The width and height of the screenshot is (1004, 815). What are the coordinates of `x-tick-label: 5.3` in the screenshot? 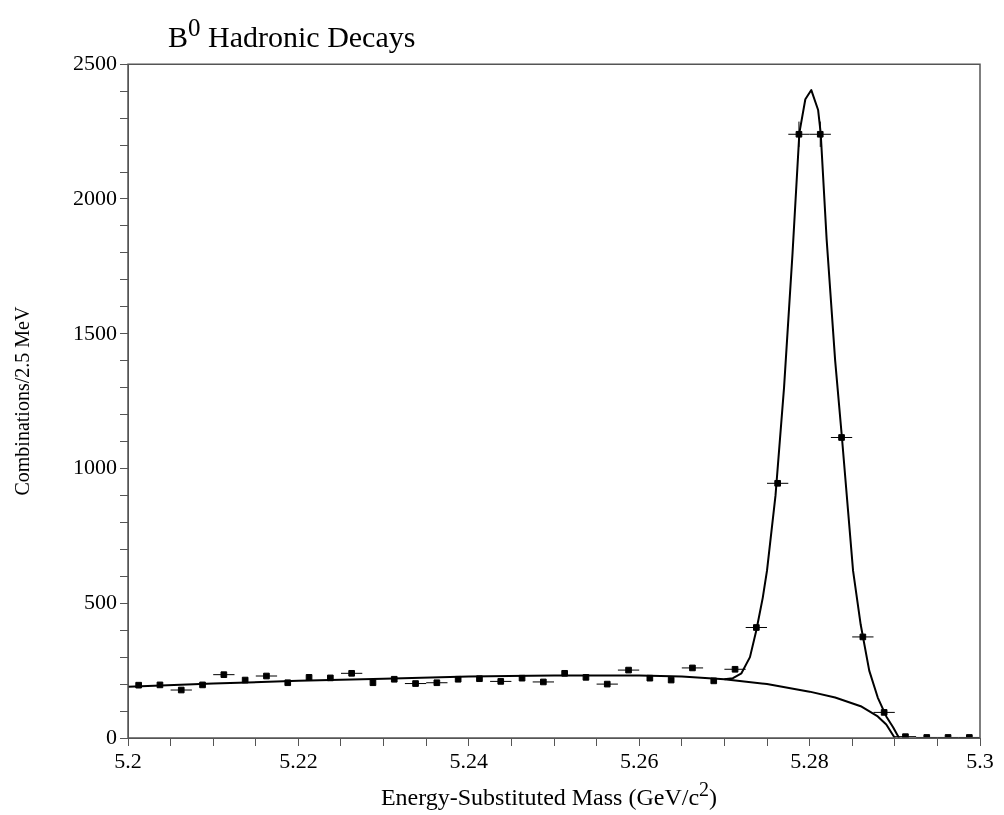 It's located at (980, 760).